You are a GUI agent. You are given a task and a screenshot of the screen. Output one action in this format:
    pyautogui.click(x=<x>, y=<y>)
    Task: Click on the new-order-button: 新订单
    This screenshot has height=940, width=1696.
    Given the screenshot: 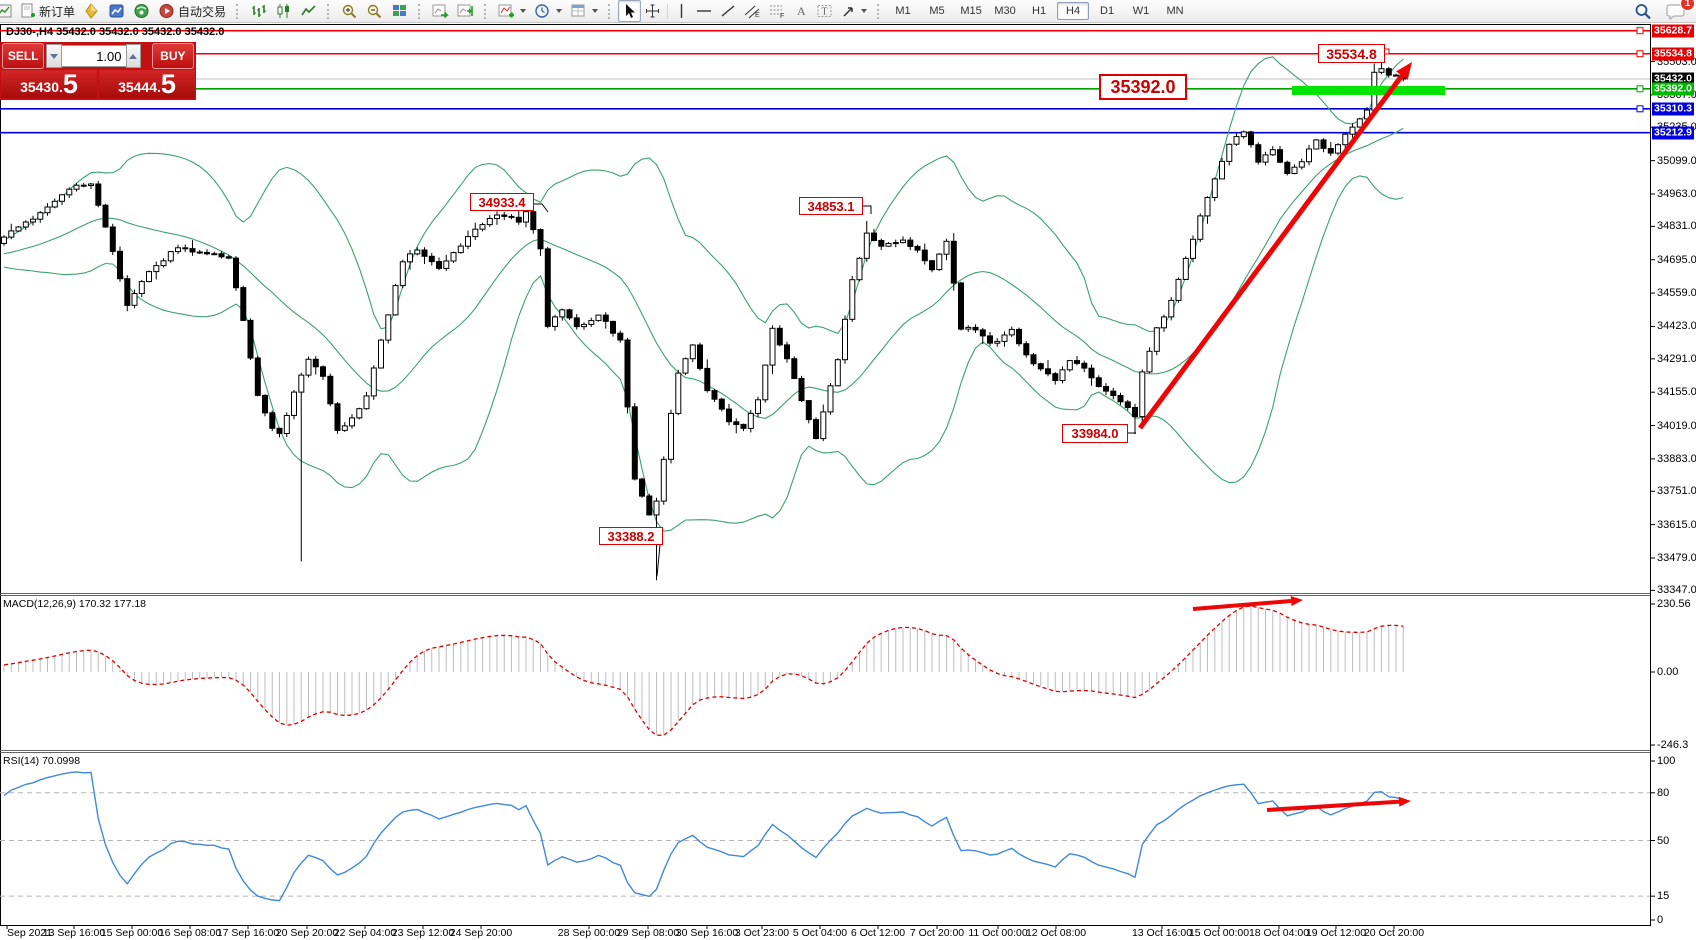 What is the action you would take?
    pyautogui.click(x=47, y=11)
    